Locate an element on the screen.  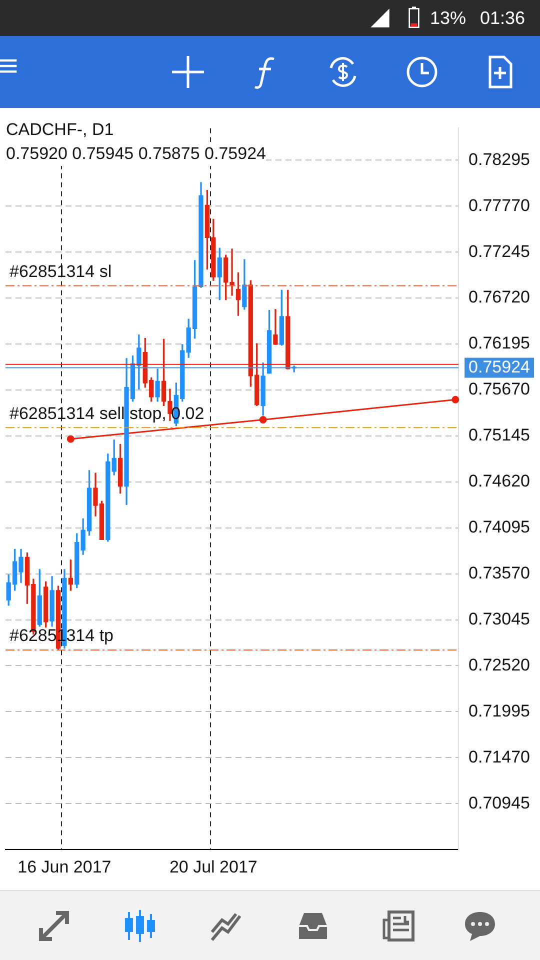
text: 0.75920 0.75945 0.75875 0.75924 is located at coordinates (136, 154).